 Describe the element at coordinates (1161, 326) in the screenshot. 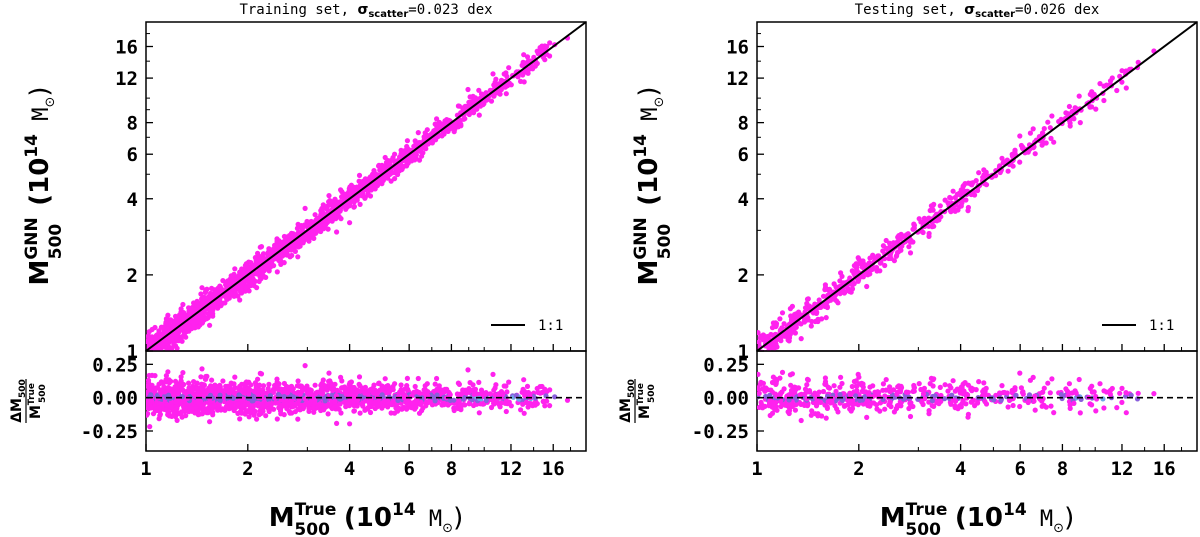

I see `legend-label: 1:1` at that location.